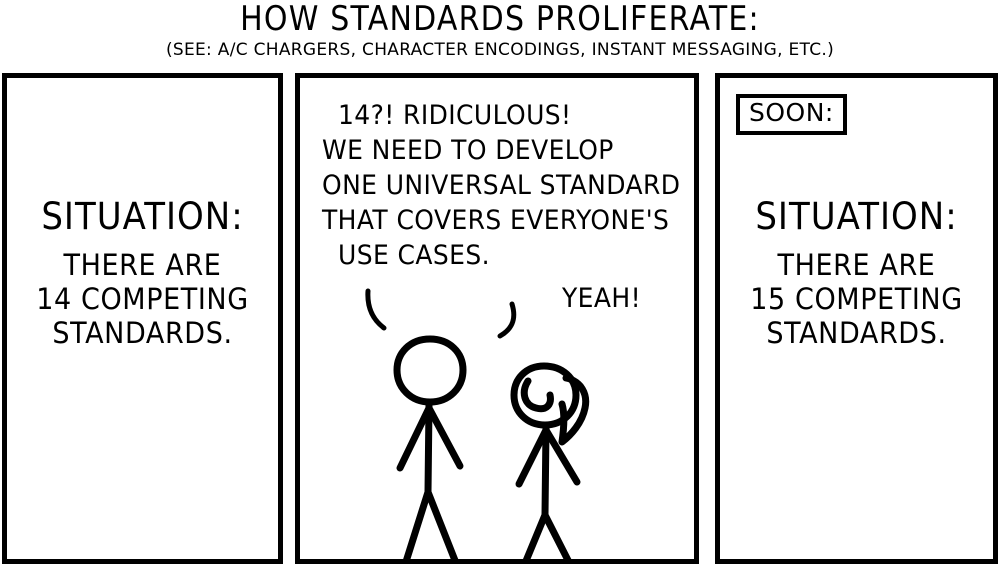 The width and height of the screenshot is (1000, 567). What do you see at coordinates (501, 185) in the screenshot?
I see `speech-line-3: ONE UNIVERSAL STANDARD` at bounding box center [501, 185].